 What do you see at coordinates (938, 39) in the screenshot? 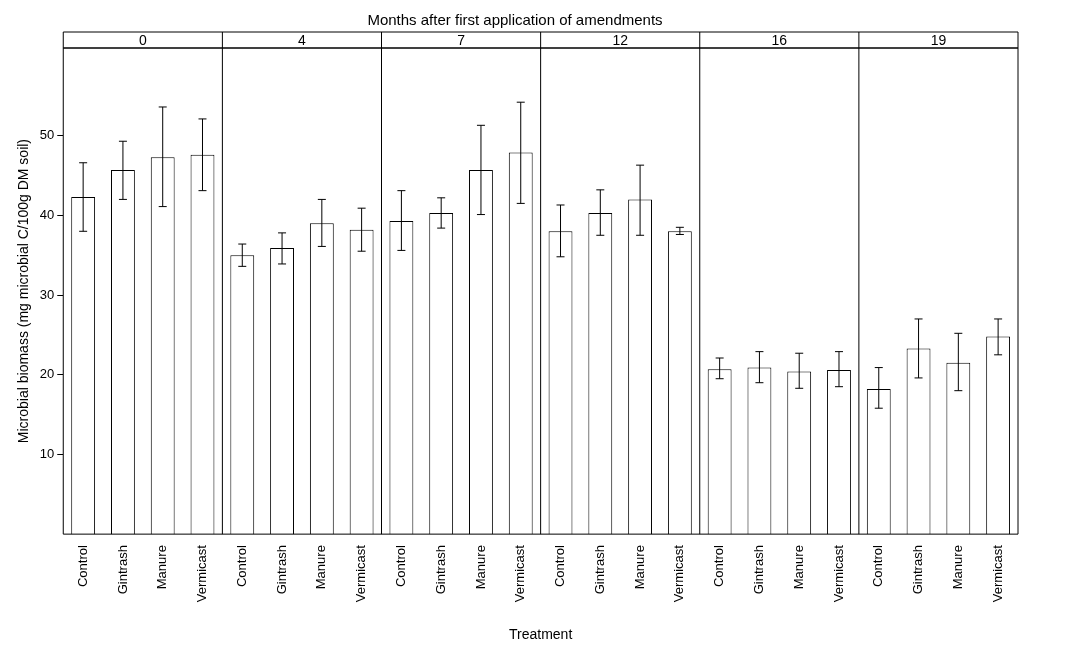
I see `text: 19` at bounding box center [938, 39].